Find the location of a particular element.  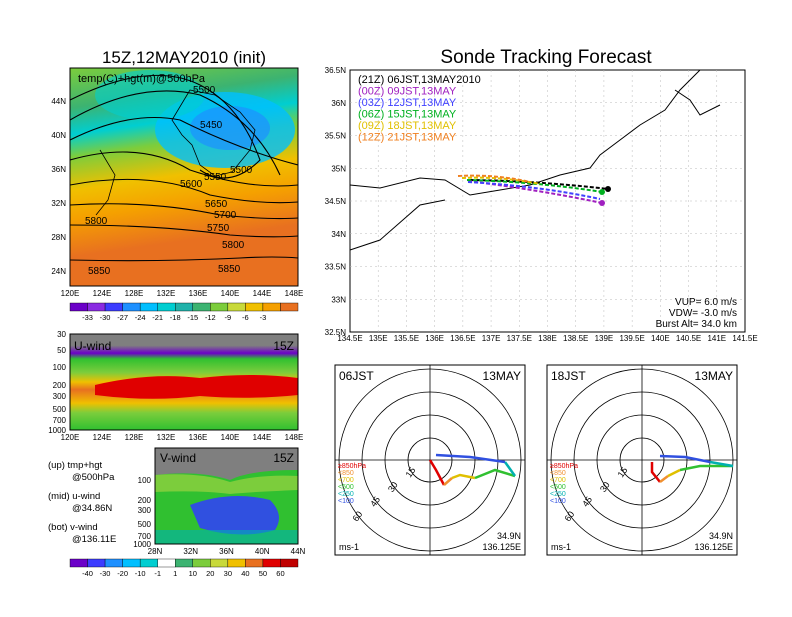

vwind-xtick: 28N is located at coordinates (155, 551).